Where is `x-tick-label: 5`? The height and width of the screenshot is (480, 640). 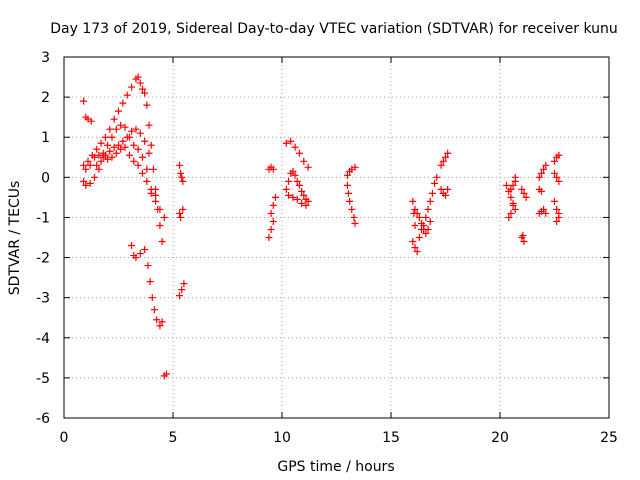
x-tick-label: 5 is located at coordinates (173, 438).